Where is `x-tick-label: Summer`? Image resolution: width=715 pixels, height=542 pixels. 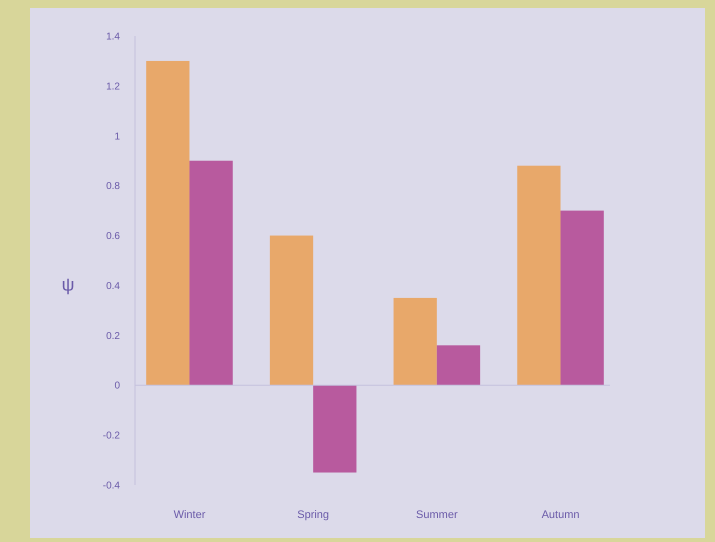
x-tick-label: Summer is located at coordinates (437, 515).